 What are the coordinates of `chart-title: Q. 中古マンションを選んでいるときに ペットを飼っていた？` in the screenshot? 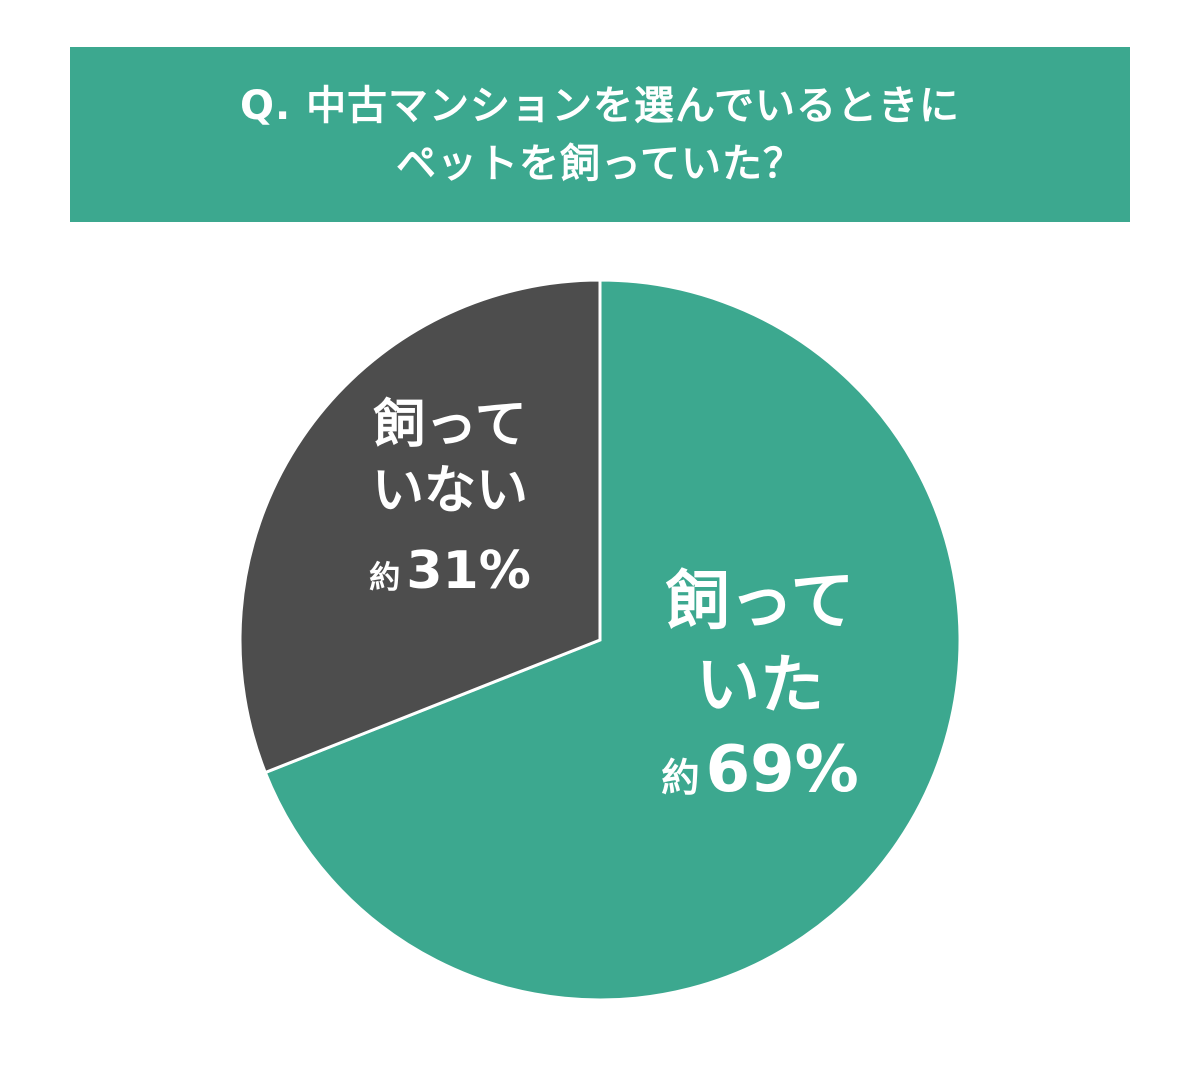 It's located at (600, 134).